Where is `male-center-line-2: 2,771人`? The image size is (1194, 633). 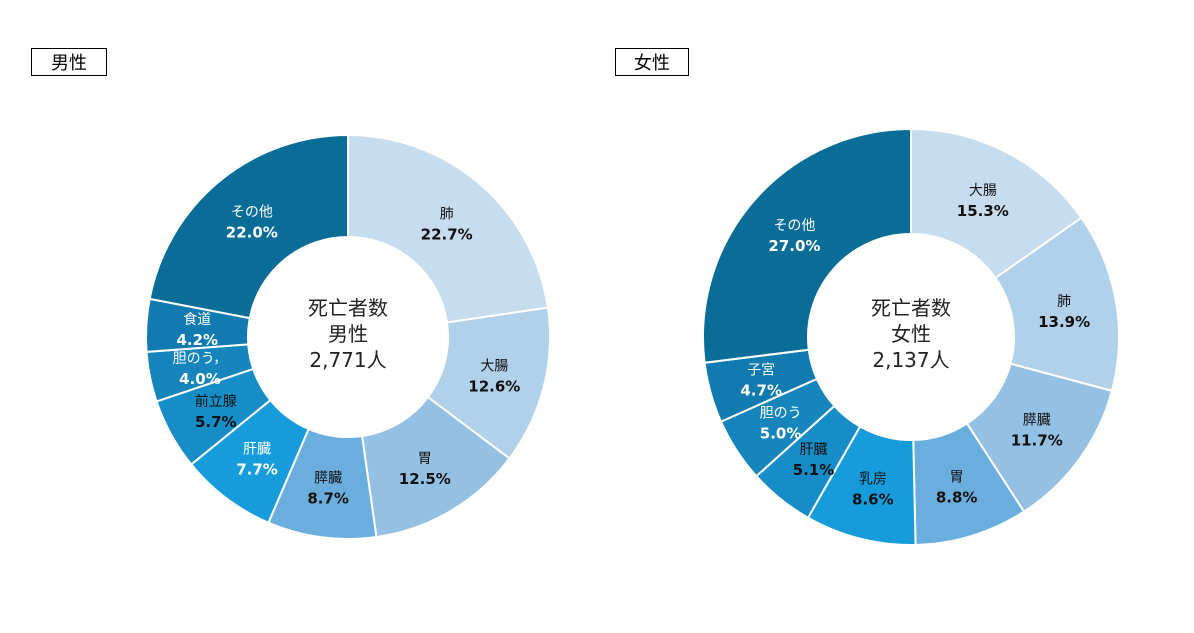
male-center-line-2: 2,771人 is located at coordinates (347, 360).